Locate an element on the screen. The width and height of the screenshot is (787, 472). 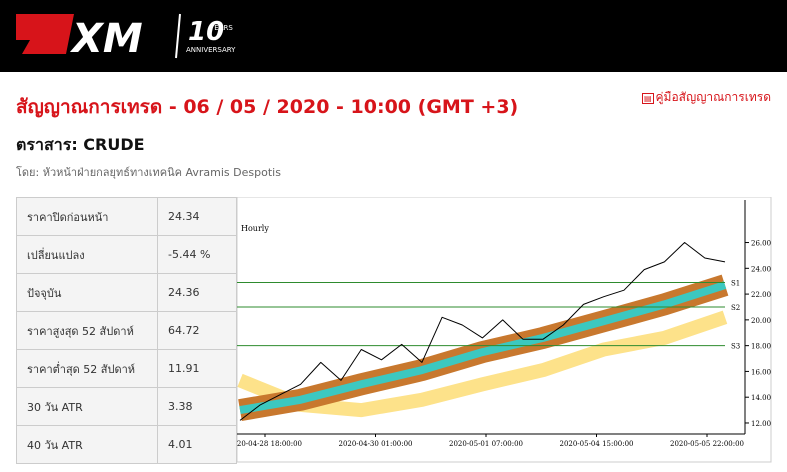
x-tick-label: 2020-04-30 01:00:00 is located at coordinates (375, 444).